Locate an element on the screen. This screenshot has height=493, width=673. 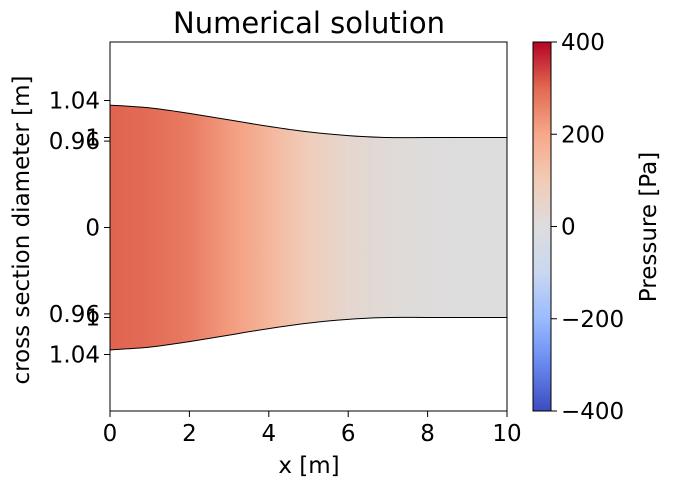
y-tick-label: 0 is located at coordinates (92, 229).